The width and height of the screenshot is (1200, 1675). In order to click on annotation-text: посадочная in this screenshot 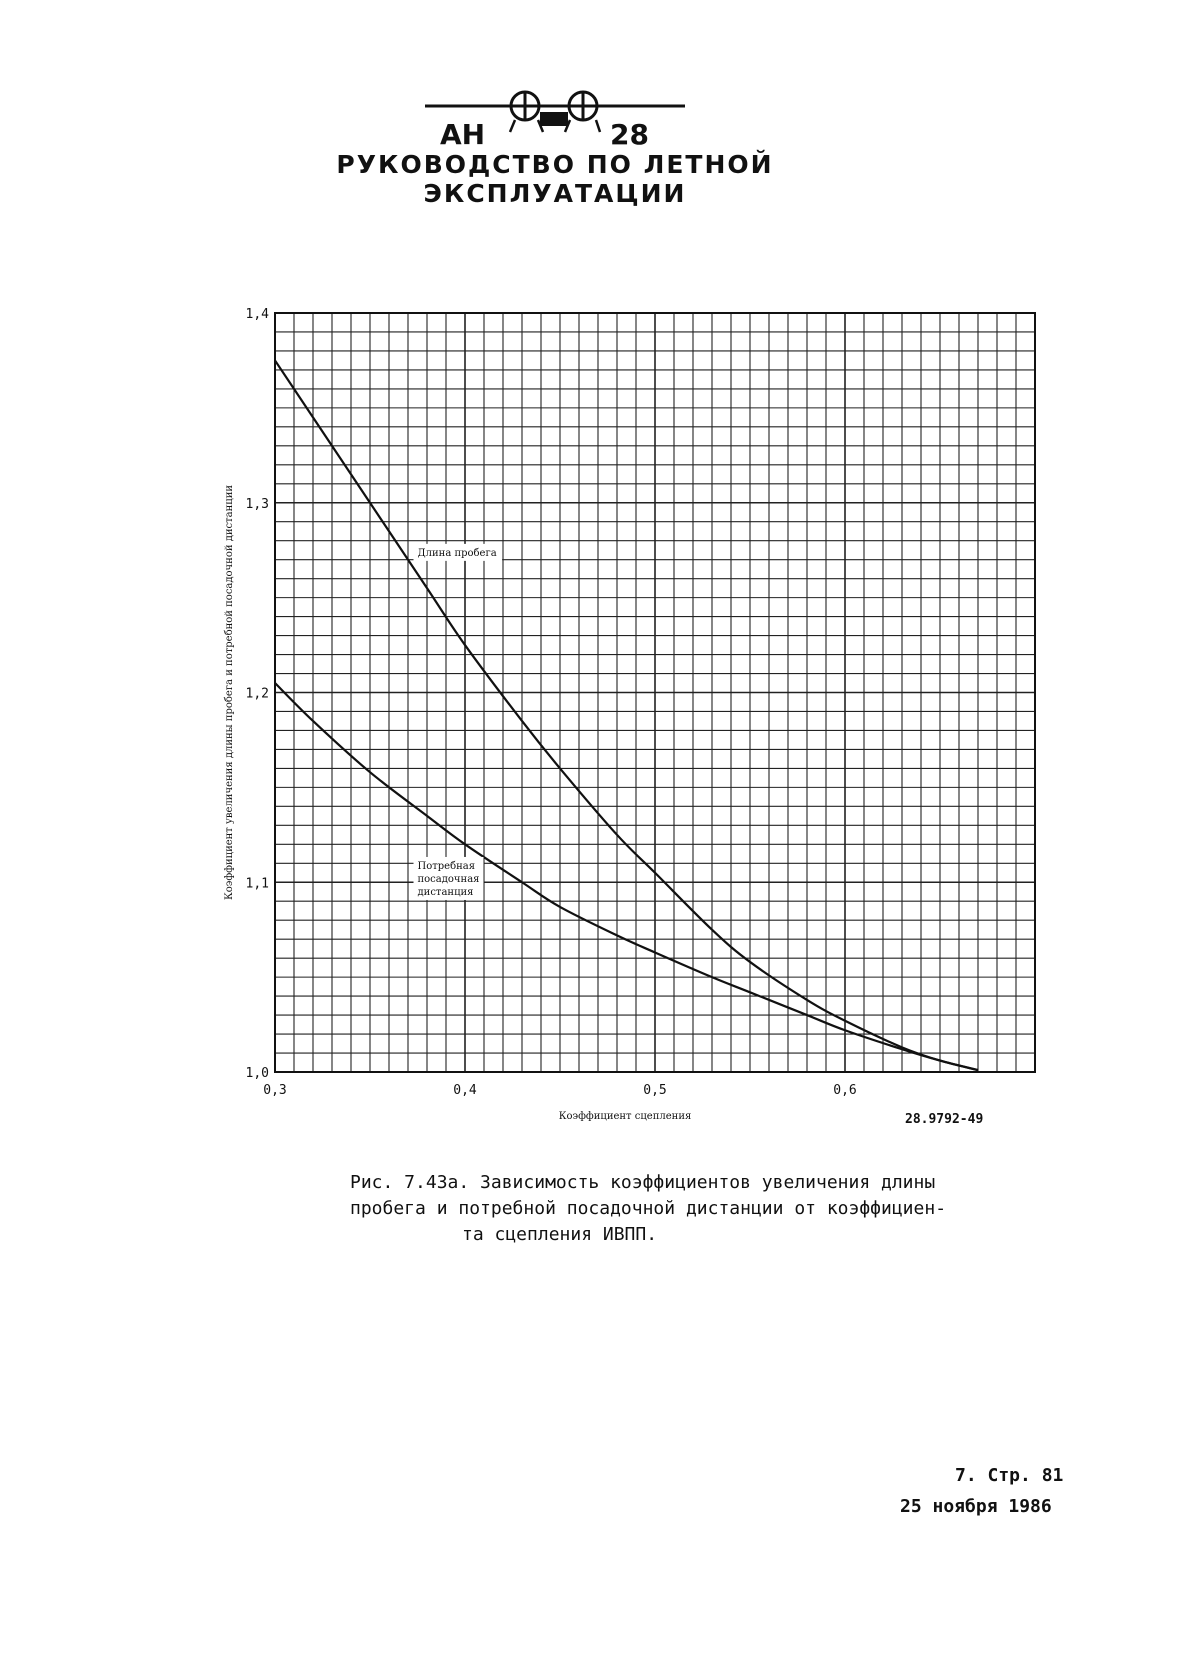, I will do `click(449, 879)`.